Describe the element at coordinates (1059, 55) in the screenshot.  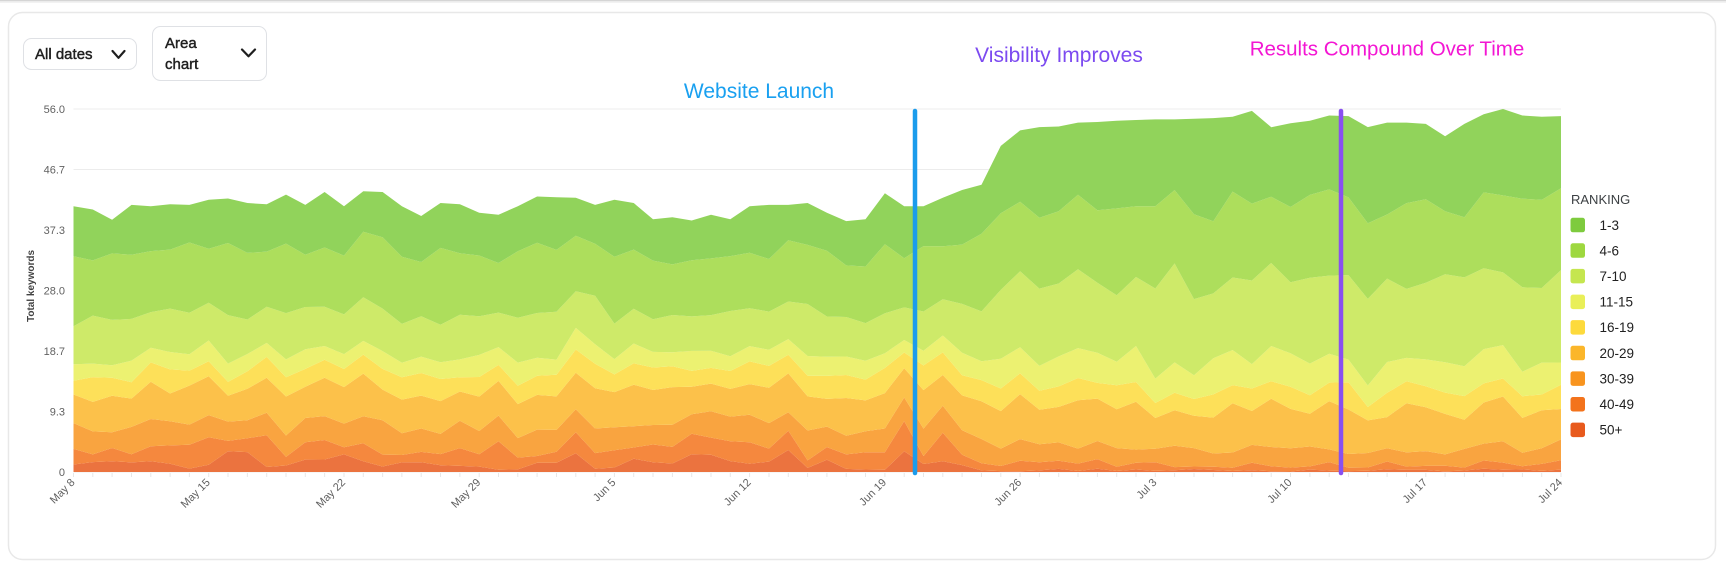
I see `svg-text: Visibility Improves` at that location.